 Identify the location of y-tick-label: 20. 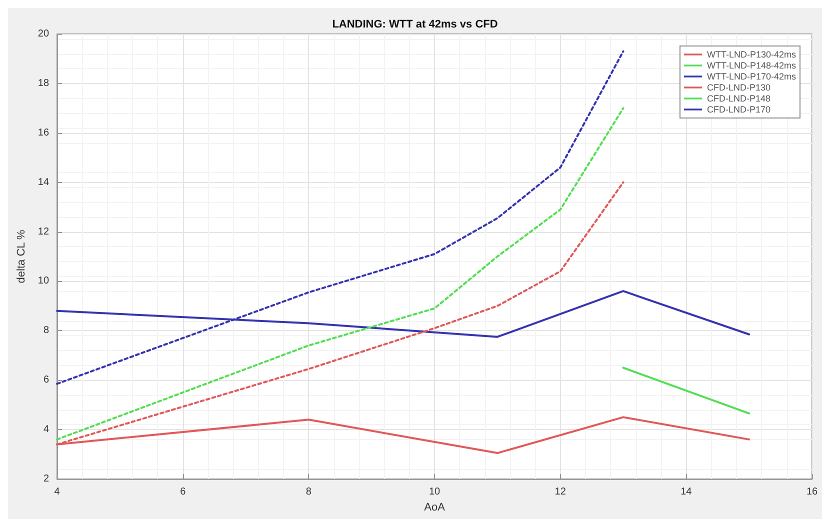
(44, 34).